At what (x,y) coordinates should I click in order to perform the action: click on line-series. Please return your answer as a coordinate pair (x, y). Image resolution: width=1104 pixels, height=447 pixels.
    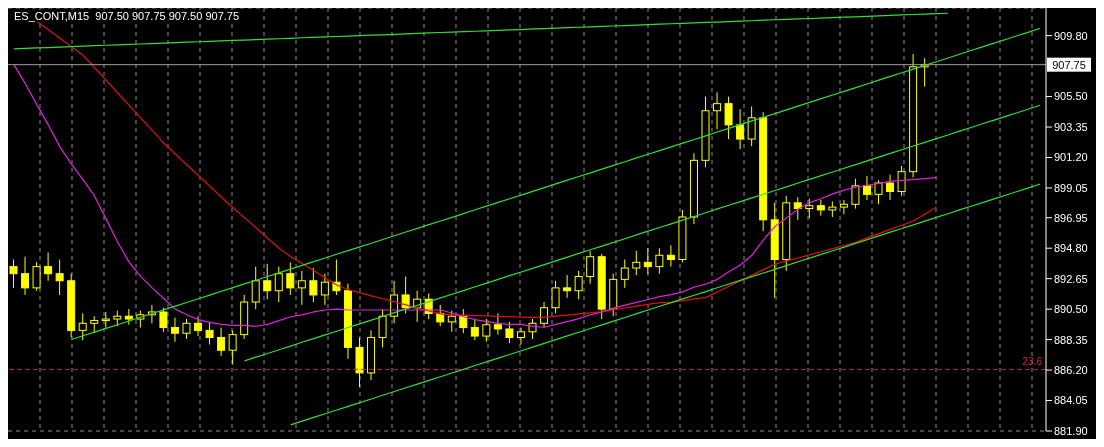
    Looking at the image, I should click on (481, 31).